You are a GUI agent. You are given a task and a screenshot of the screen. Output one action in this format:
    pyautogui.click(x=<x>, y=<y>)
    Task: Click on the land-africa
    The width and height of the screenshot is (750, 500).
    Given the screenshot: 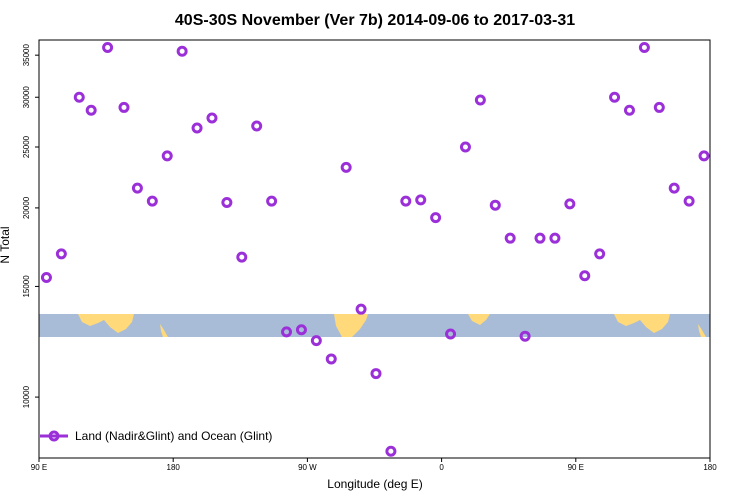 What is the action you would take?
    pyautogui.click(x=479, y=319)
    